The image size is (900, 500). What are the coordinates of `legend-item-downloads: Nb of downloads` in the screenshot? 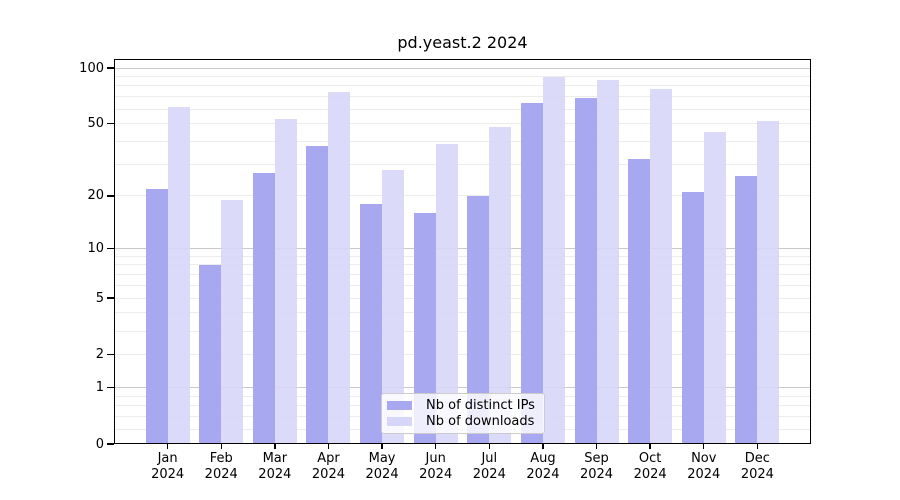 It's located at (463, 421).